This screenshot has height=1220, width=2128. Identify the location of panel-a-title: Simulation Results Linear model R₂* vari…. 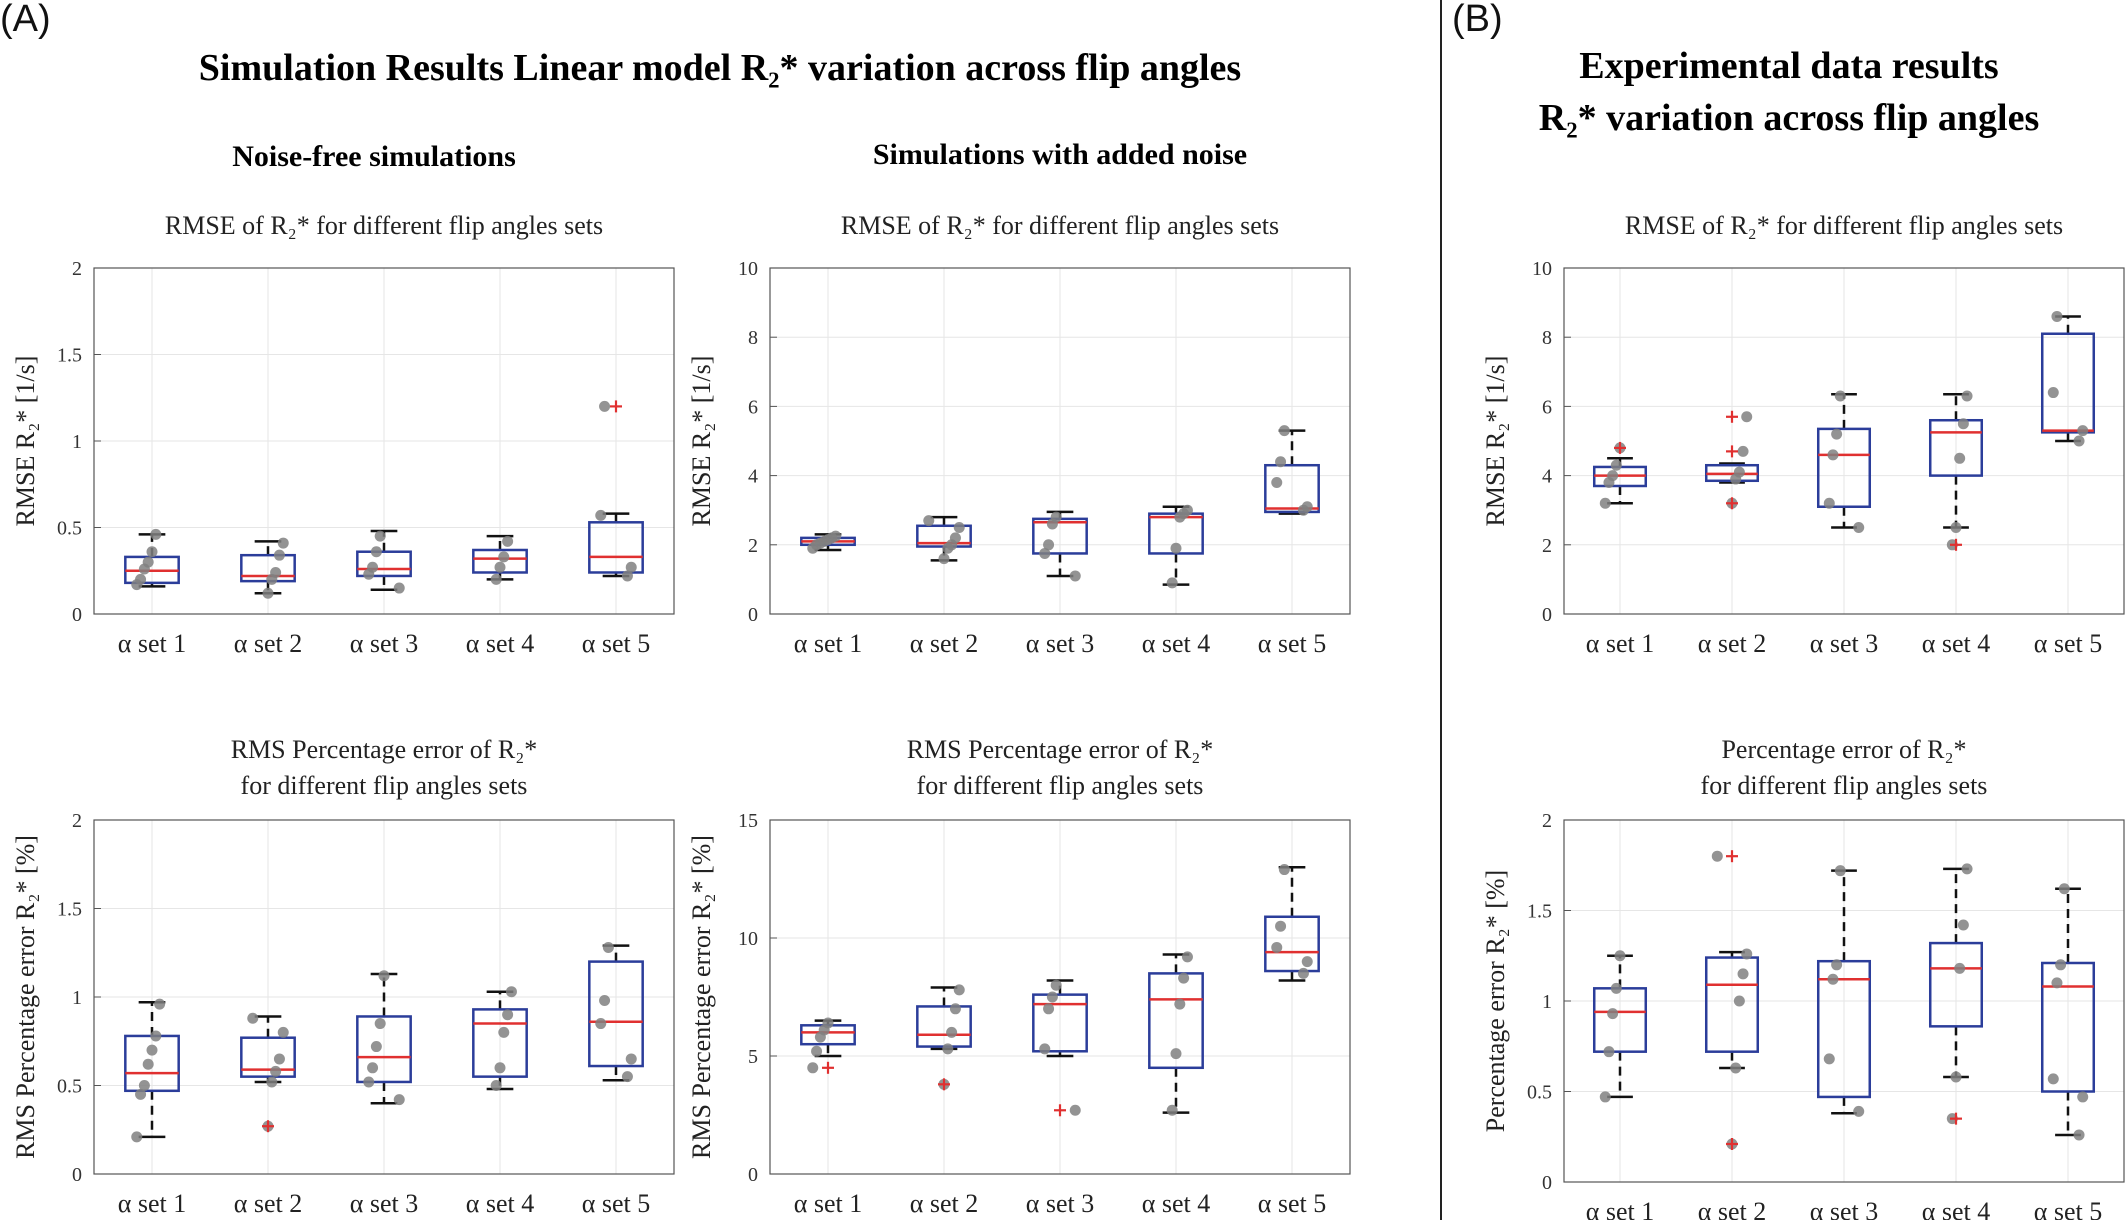
(720, 68).